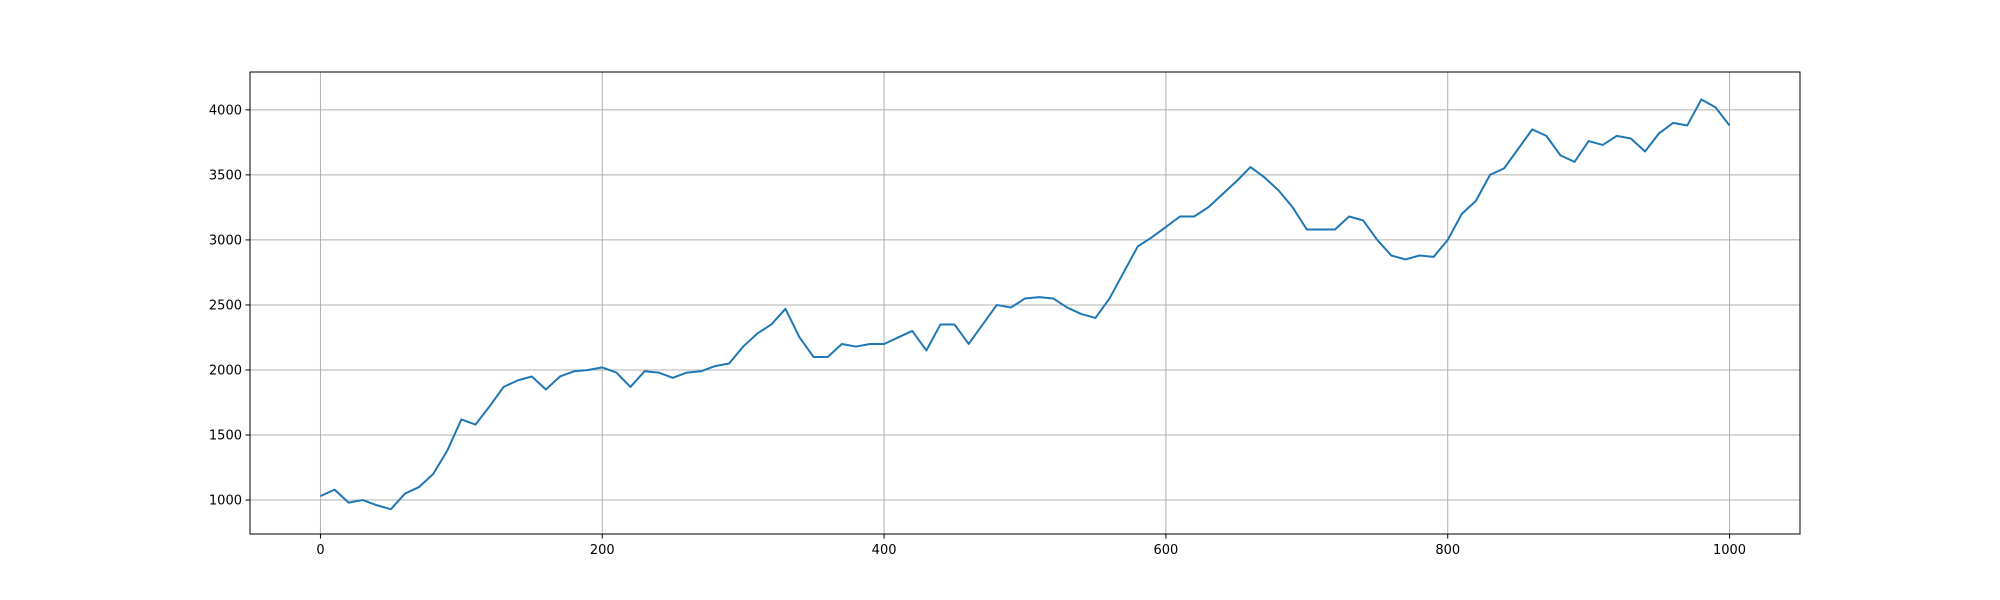 The image size is (2000, 600). What do you see at coordinates (884, 550) in the screenshot?
I see `x-tick-label: 400` at bounding box center [884, 550].